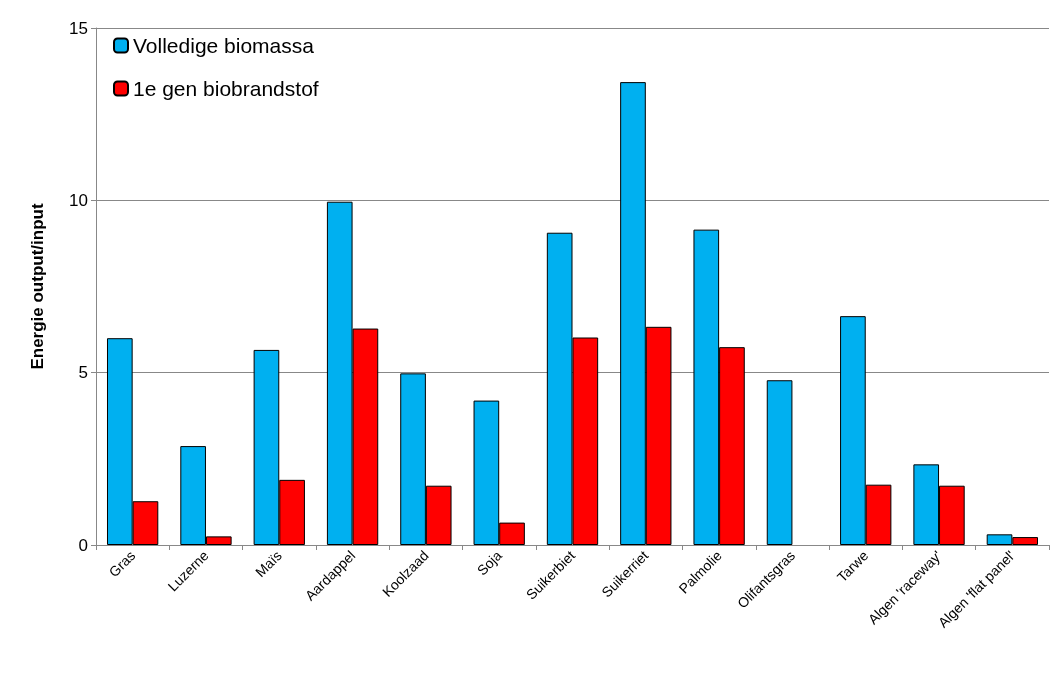 This screenshot has width=1061, height=681. Describe the element at coordinates (83, 545) in the screenshot. I see `y-tick-label: 0` at that location.